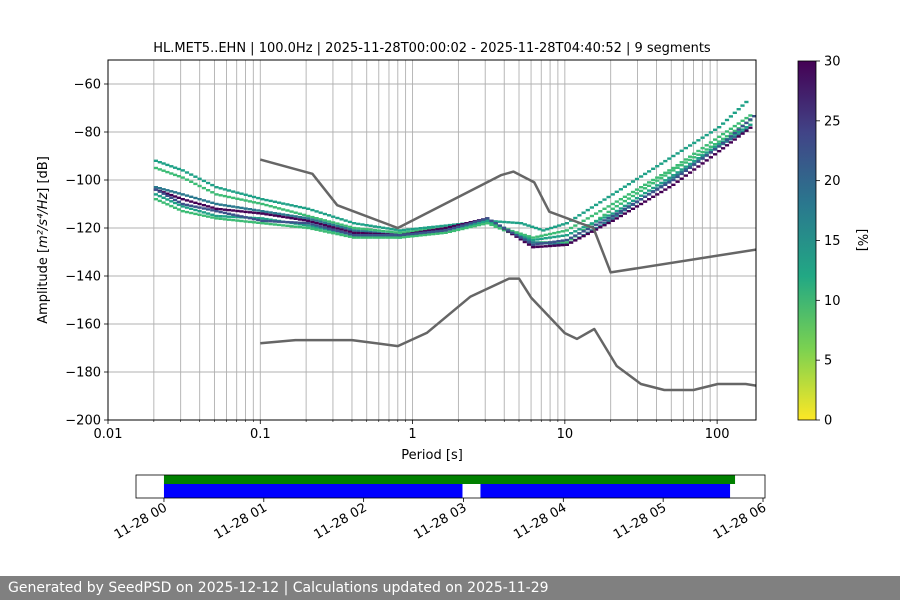 The width and height of the screenshot is (900, 600). I want to click on colorbar-tick-label: 20, so click(832, 181).